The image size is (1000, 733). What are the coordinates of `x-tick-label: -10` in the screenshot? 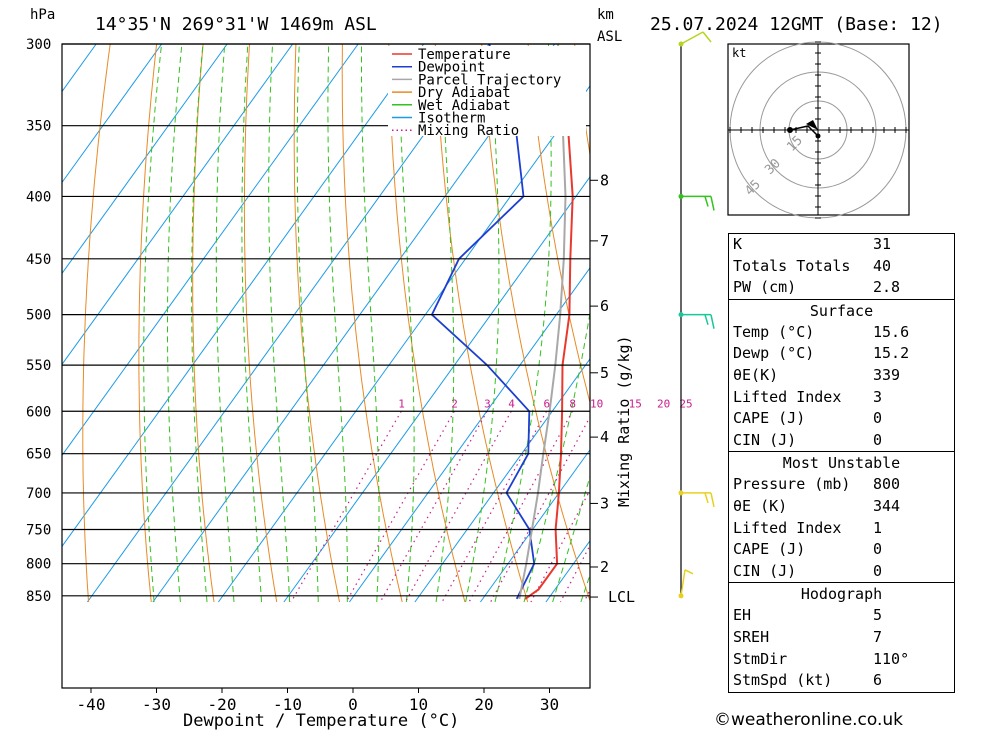 It's located at (287, 704).